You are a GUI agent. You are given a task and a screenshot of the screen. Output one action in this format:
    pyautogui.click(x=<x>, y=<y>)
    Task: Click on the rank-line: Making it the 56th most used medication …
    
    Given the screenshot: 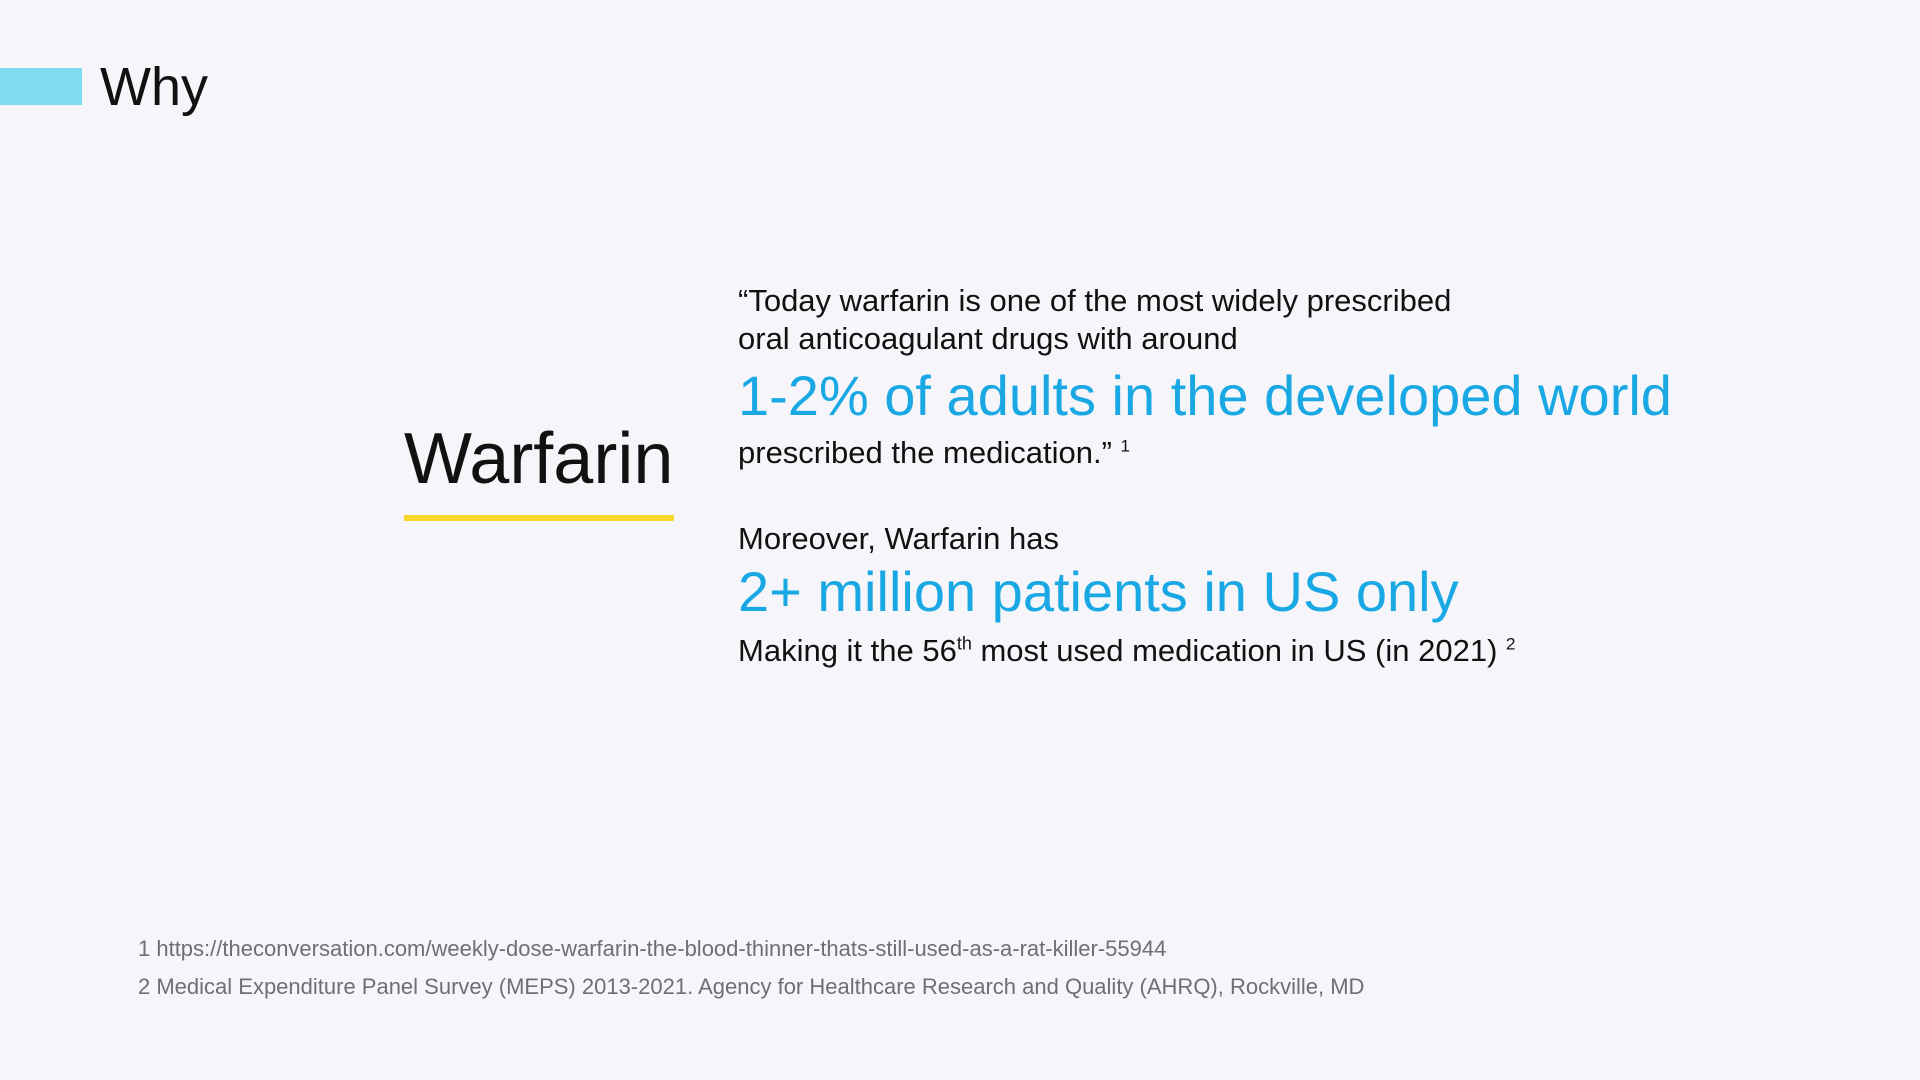 What is the action you would take?
    pyautogui.click(x=1288, y=651)
    